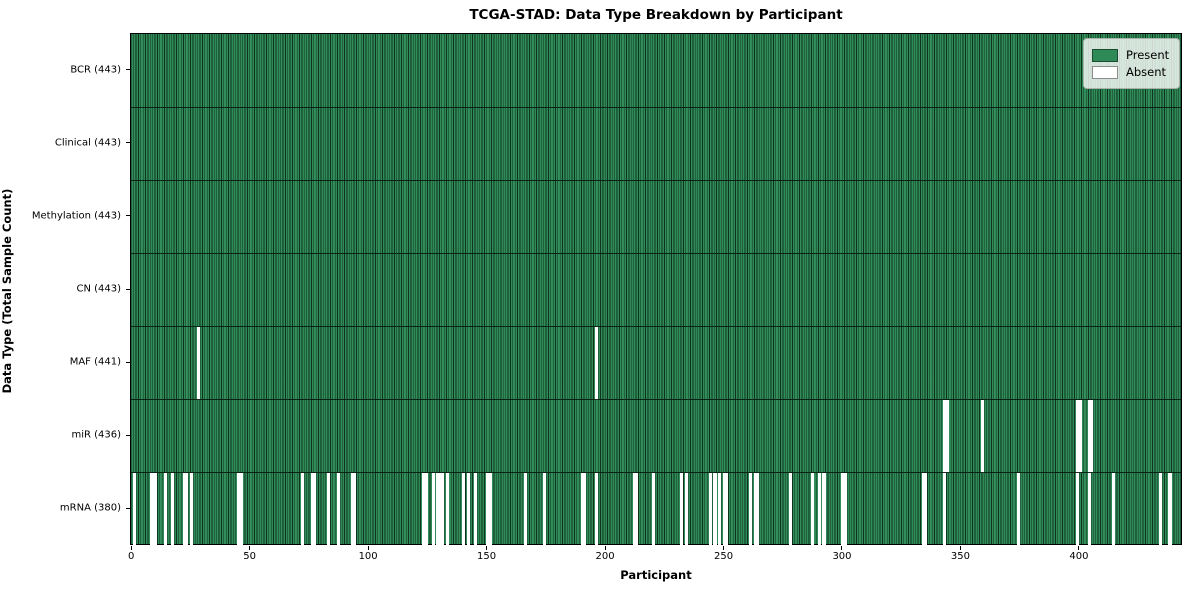 This screenshot has height=600, width=1200. Describe the element at coordinates (1105, 72) in the screenshot. I see `absent-swatch` at that location.